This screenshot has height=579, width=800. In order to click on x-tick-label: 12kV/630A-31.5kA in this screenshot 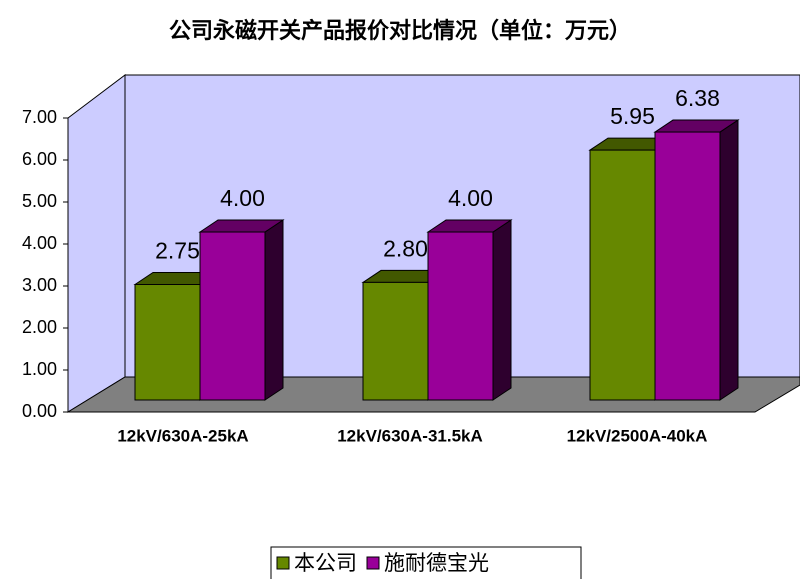, I will do `click(410, 435)`.